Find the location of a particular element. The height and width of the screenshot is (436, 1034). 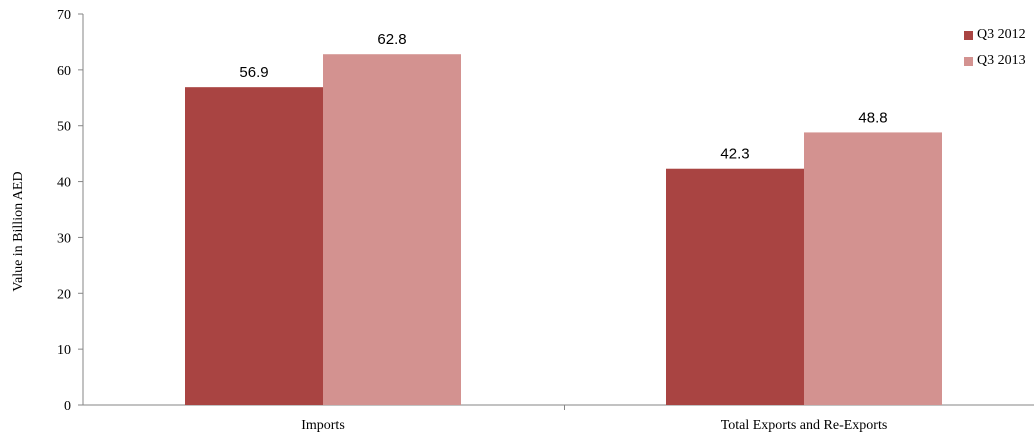

legend-item-q3-2013: Q3 2013 is located at coordinates (995, 61).